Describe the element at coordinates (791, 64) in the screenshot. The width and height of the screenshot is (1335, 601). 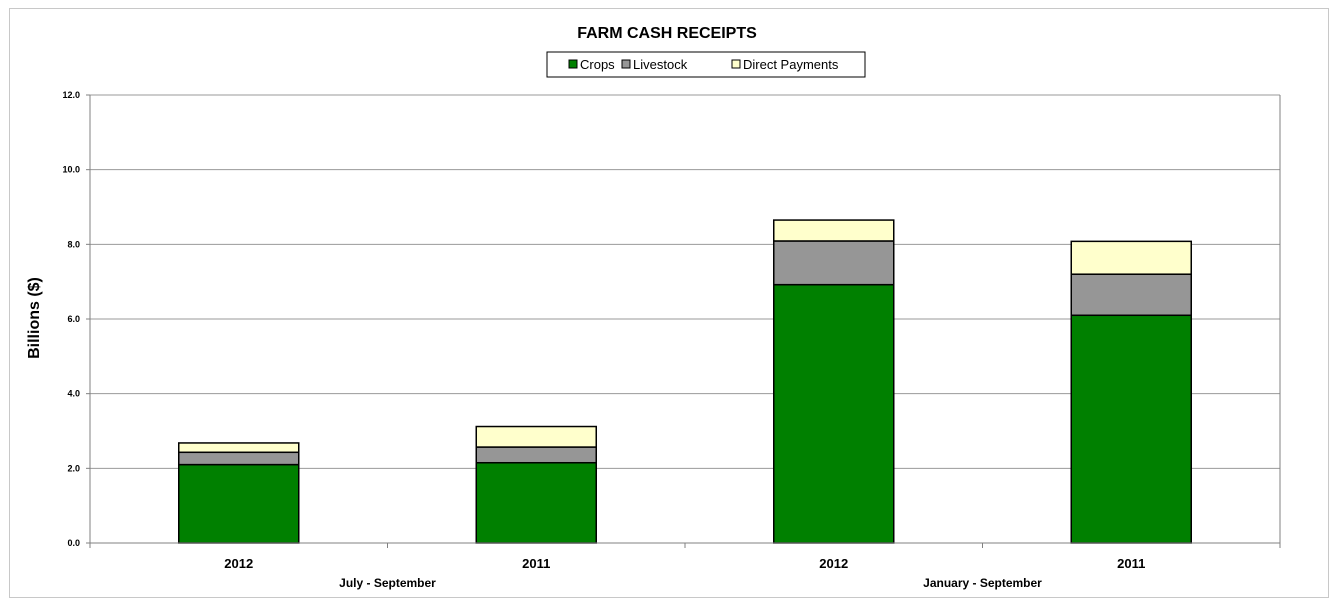
I see `legend-label-direct-payments: Direct Payments` at that location.